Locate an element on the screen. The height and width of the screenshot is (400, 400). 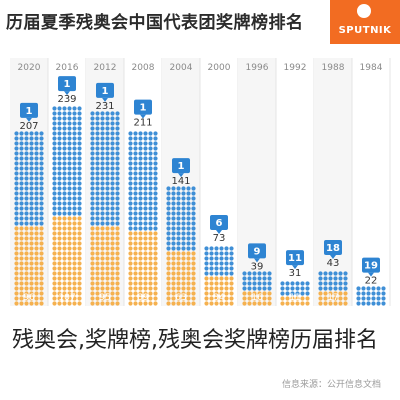
total-label: 211 is located at coordinates (142, 123).